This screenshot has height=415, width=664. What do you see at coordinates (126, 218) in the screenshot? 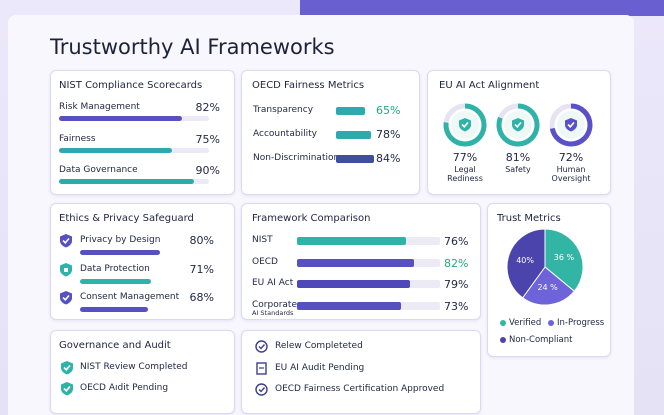
I see `card-title: Ethics & Privacy Safeguard` at bounding box center [126, 218].